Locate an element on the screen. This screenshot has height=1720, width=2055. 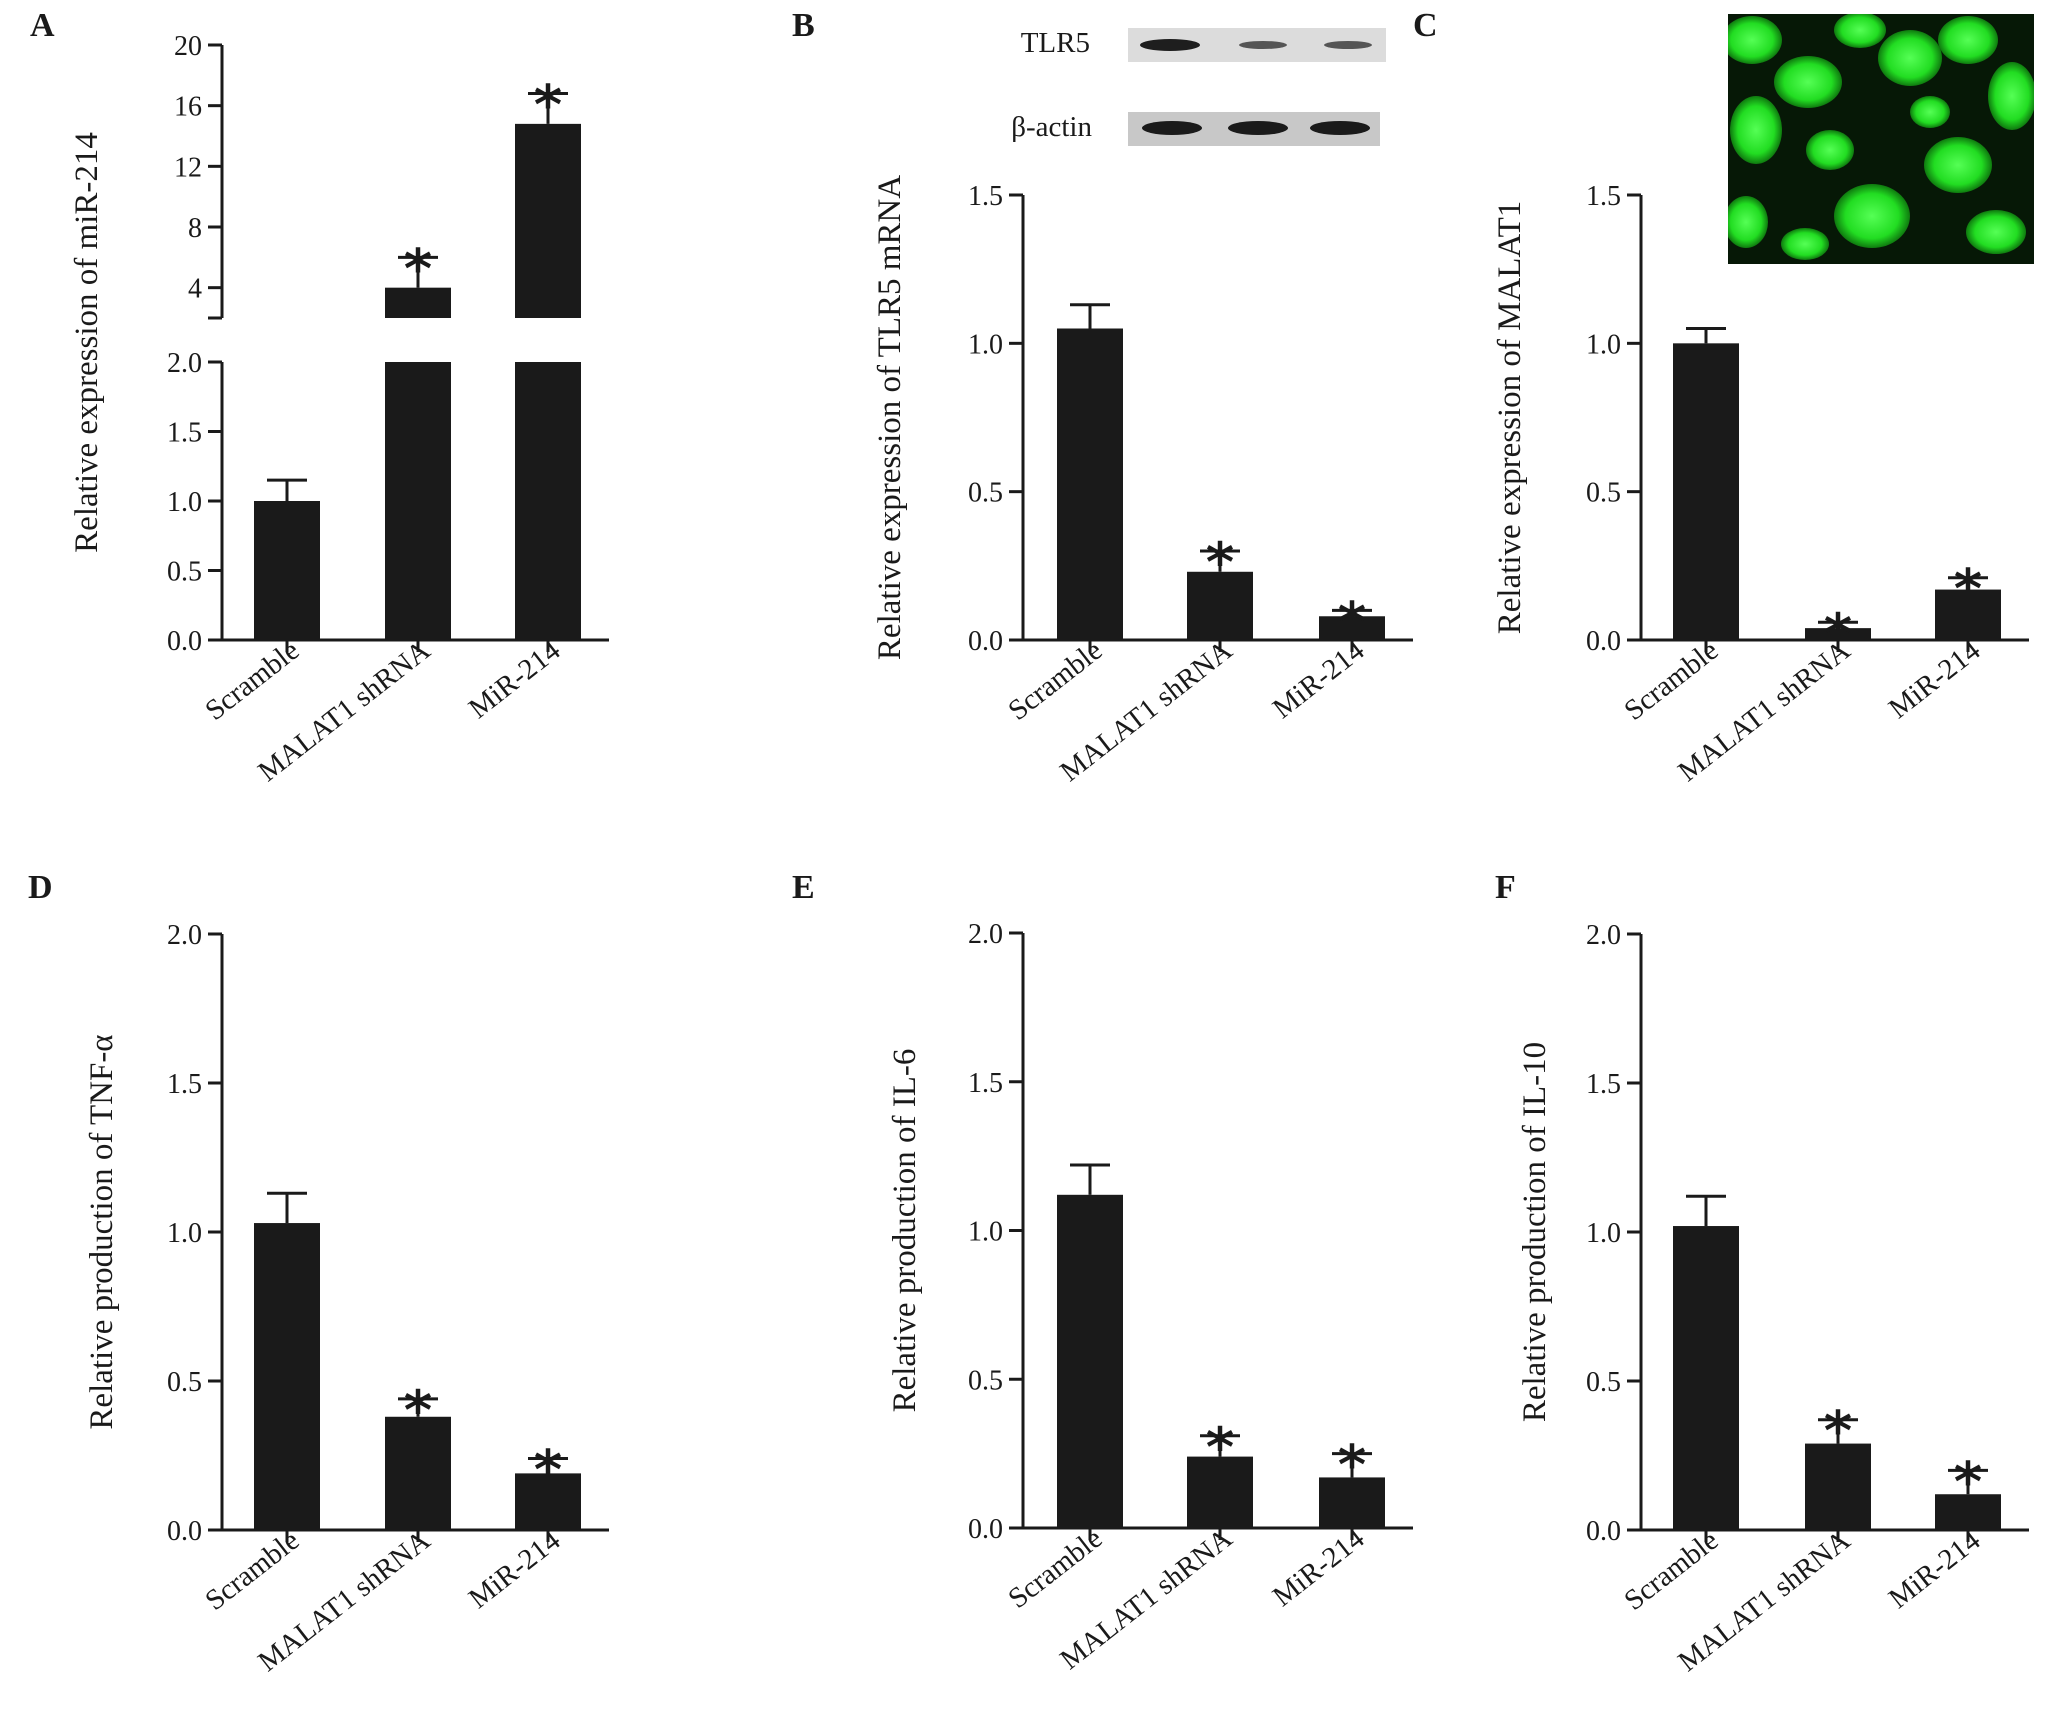
bar-mir-214-lower is located at coordinates (548, 501).